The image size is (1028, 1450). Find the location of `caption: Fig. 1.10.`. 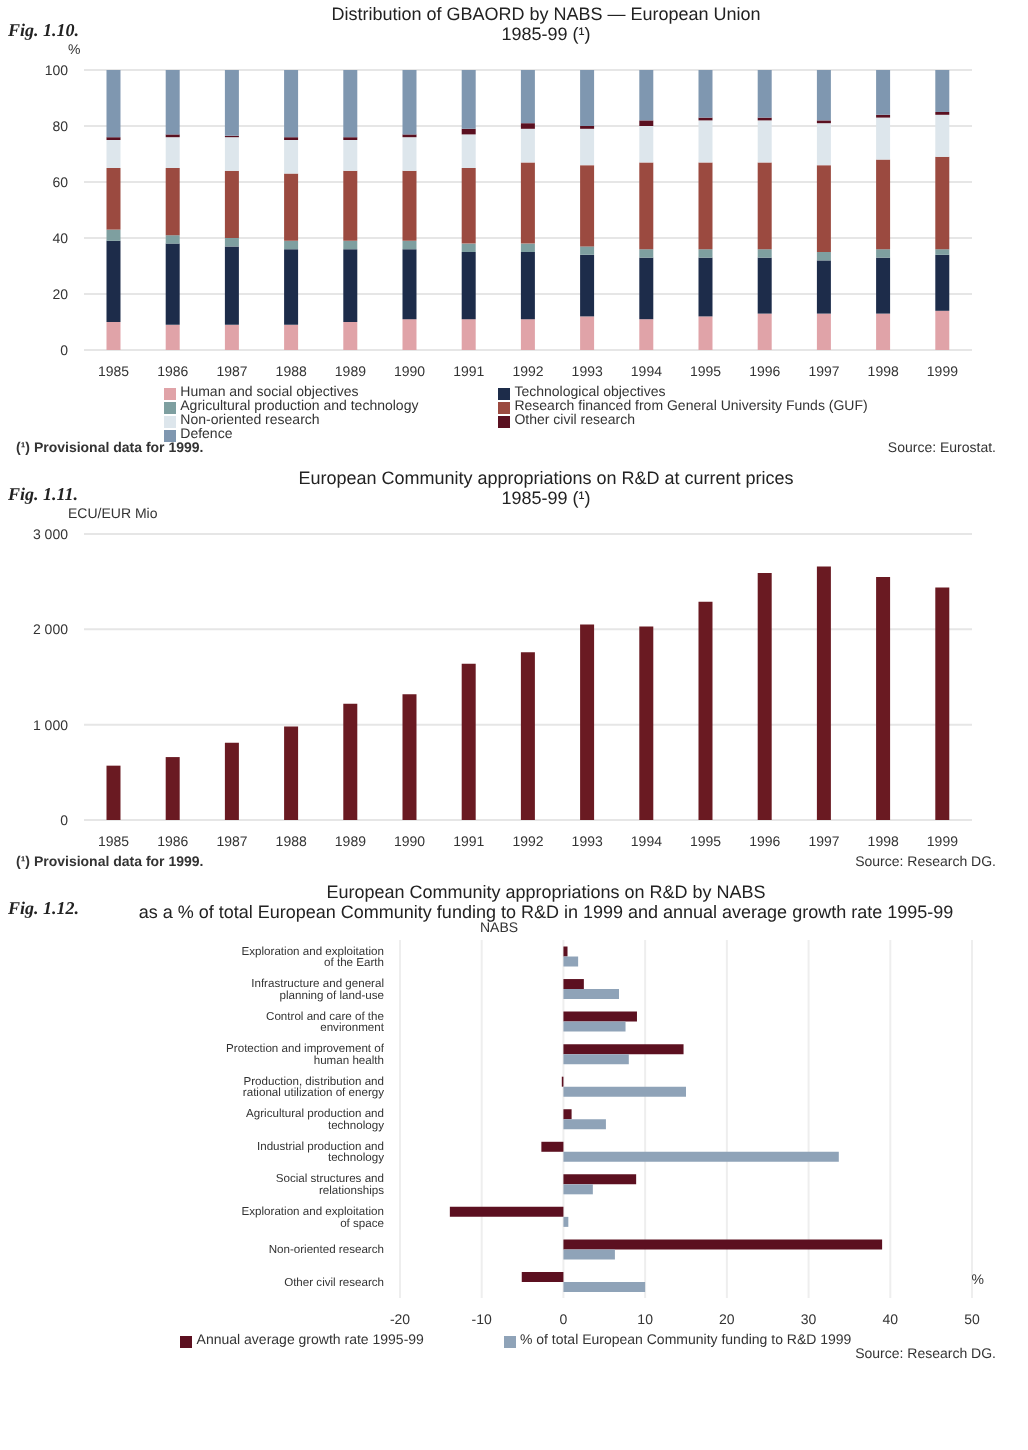

caption: Fig. 1.10. is located at coordinates (44, 30).